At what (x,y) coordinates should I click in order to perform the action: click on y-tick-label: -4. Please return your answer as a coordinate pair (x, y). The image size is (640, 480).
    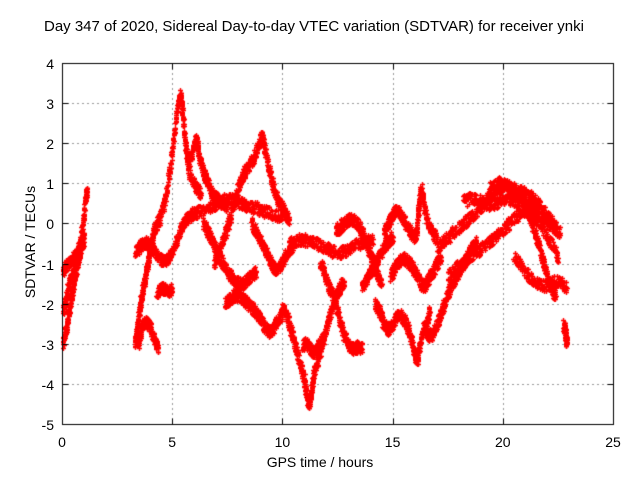
    Looking at the image, I should click on (47, 384).